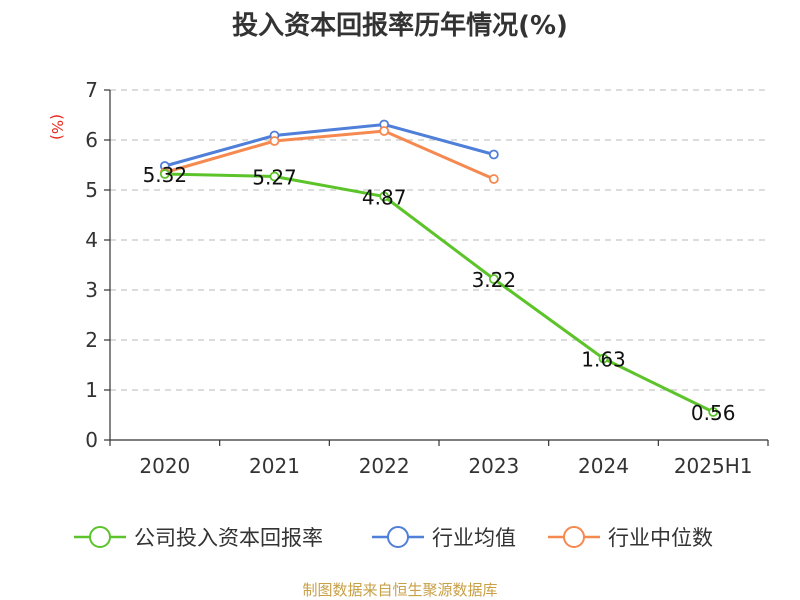 This screenshot has height=600, width=800. I want to click on data-label: 5.27, so click(274, 178).